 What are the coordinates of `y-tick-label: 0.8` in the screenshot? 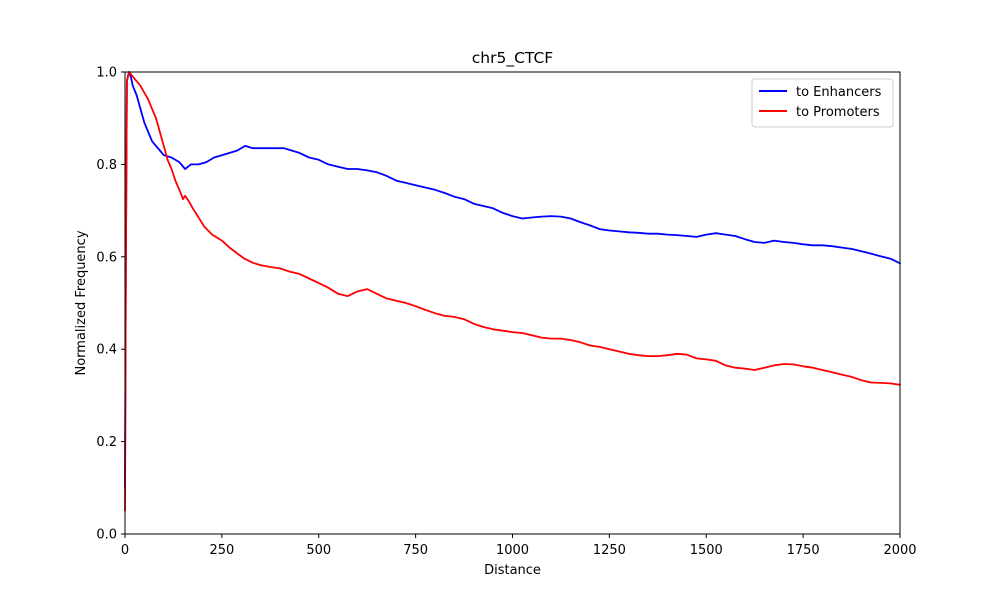 It's located at (106, 165).